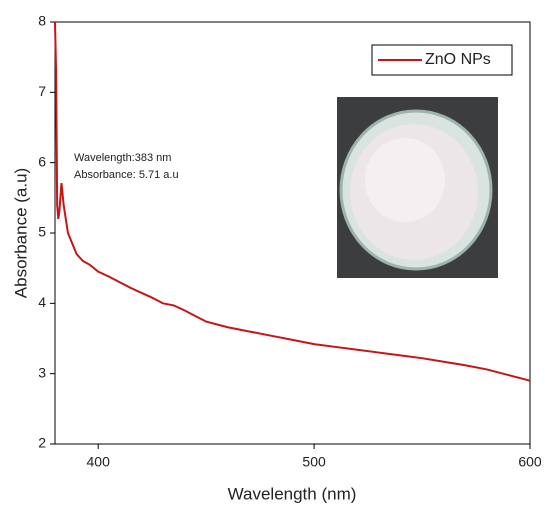 Image resolution: width=545 pixels, height=508 pixels. I want to click on y-tick-label: 2, so click(42, 443).